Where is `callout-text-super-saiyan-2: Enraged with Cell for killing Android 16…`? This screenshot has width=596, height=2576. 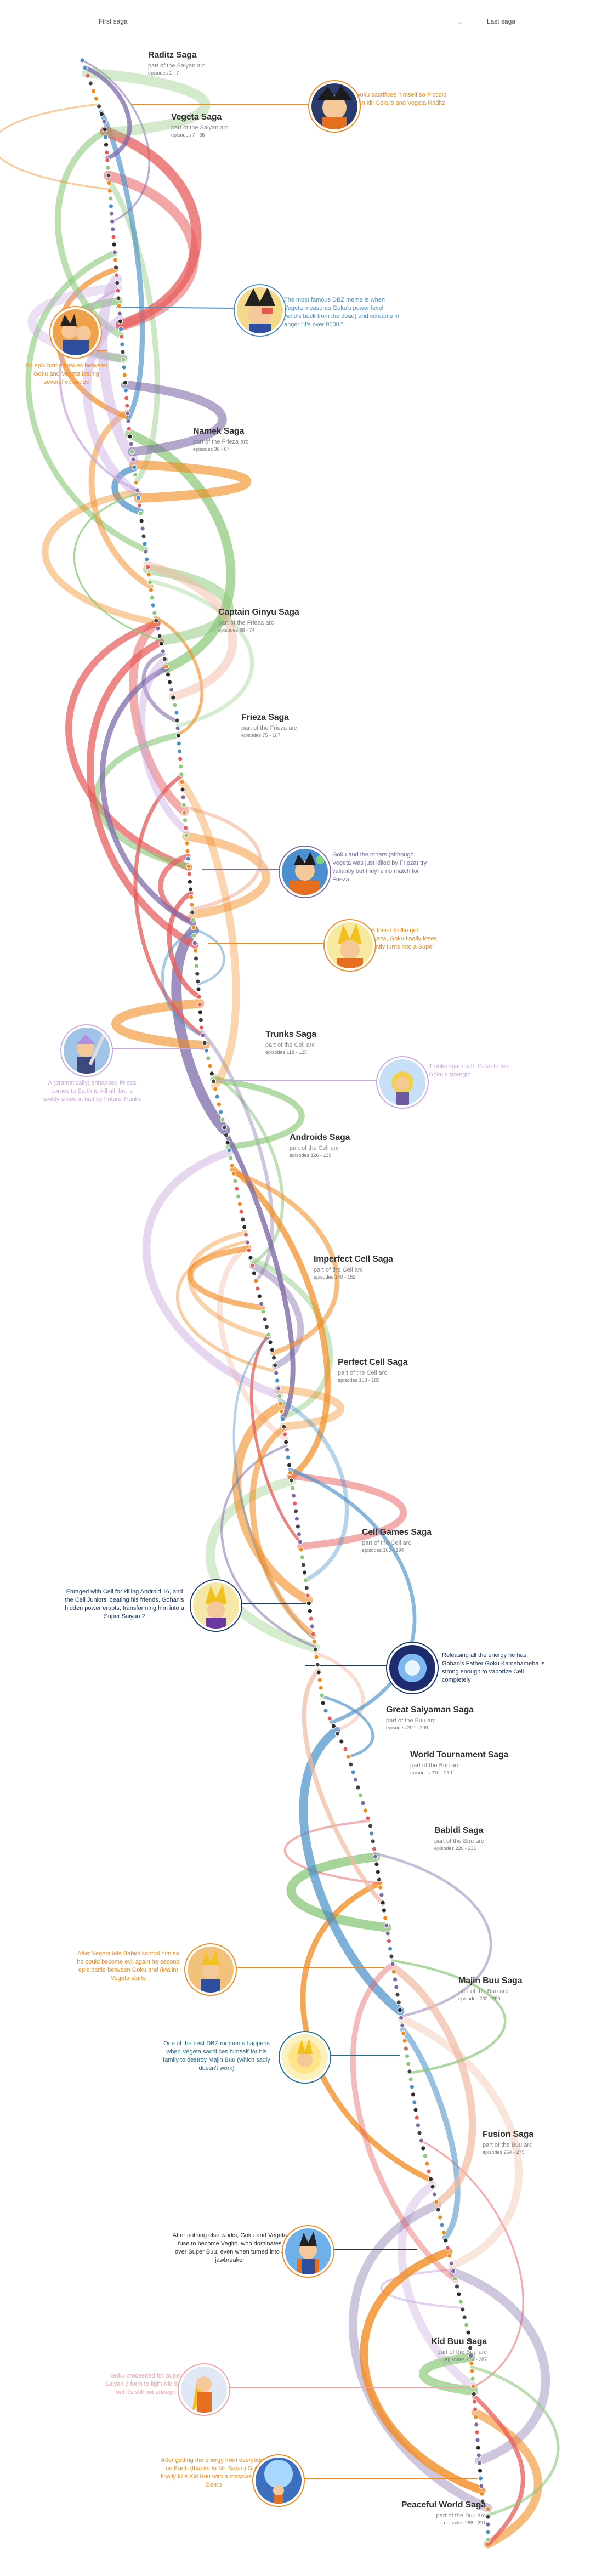 callout-text-super-saiyan-2: Enraged with Cell for killing Android 16… is located at coordinates (124, 1604).